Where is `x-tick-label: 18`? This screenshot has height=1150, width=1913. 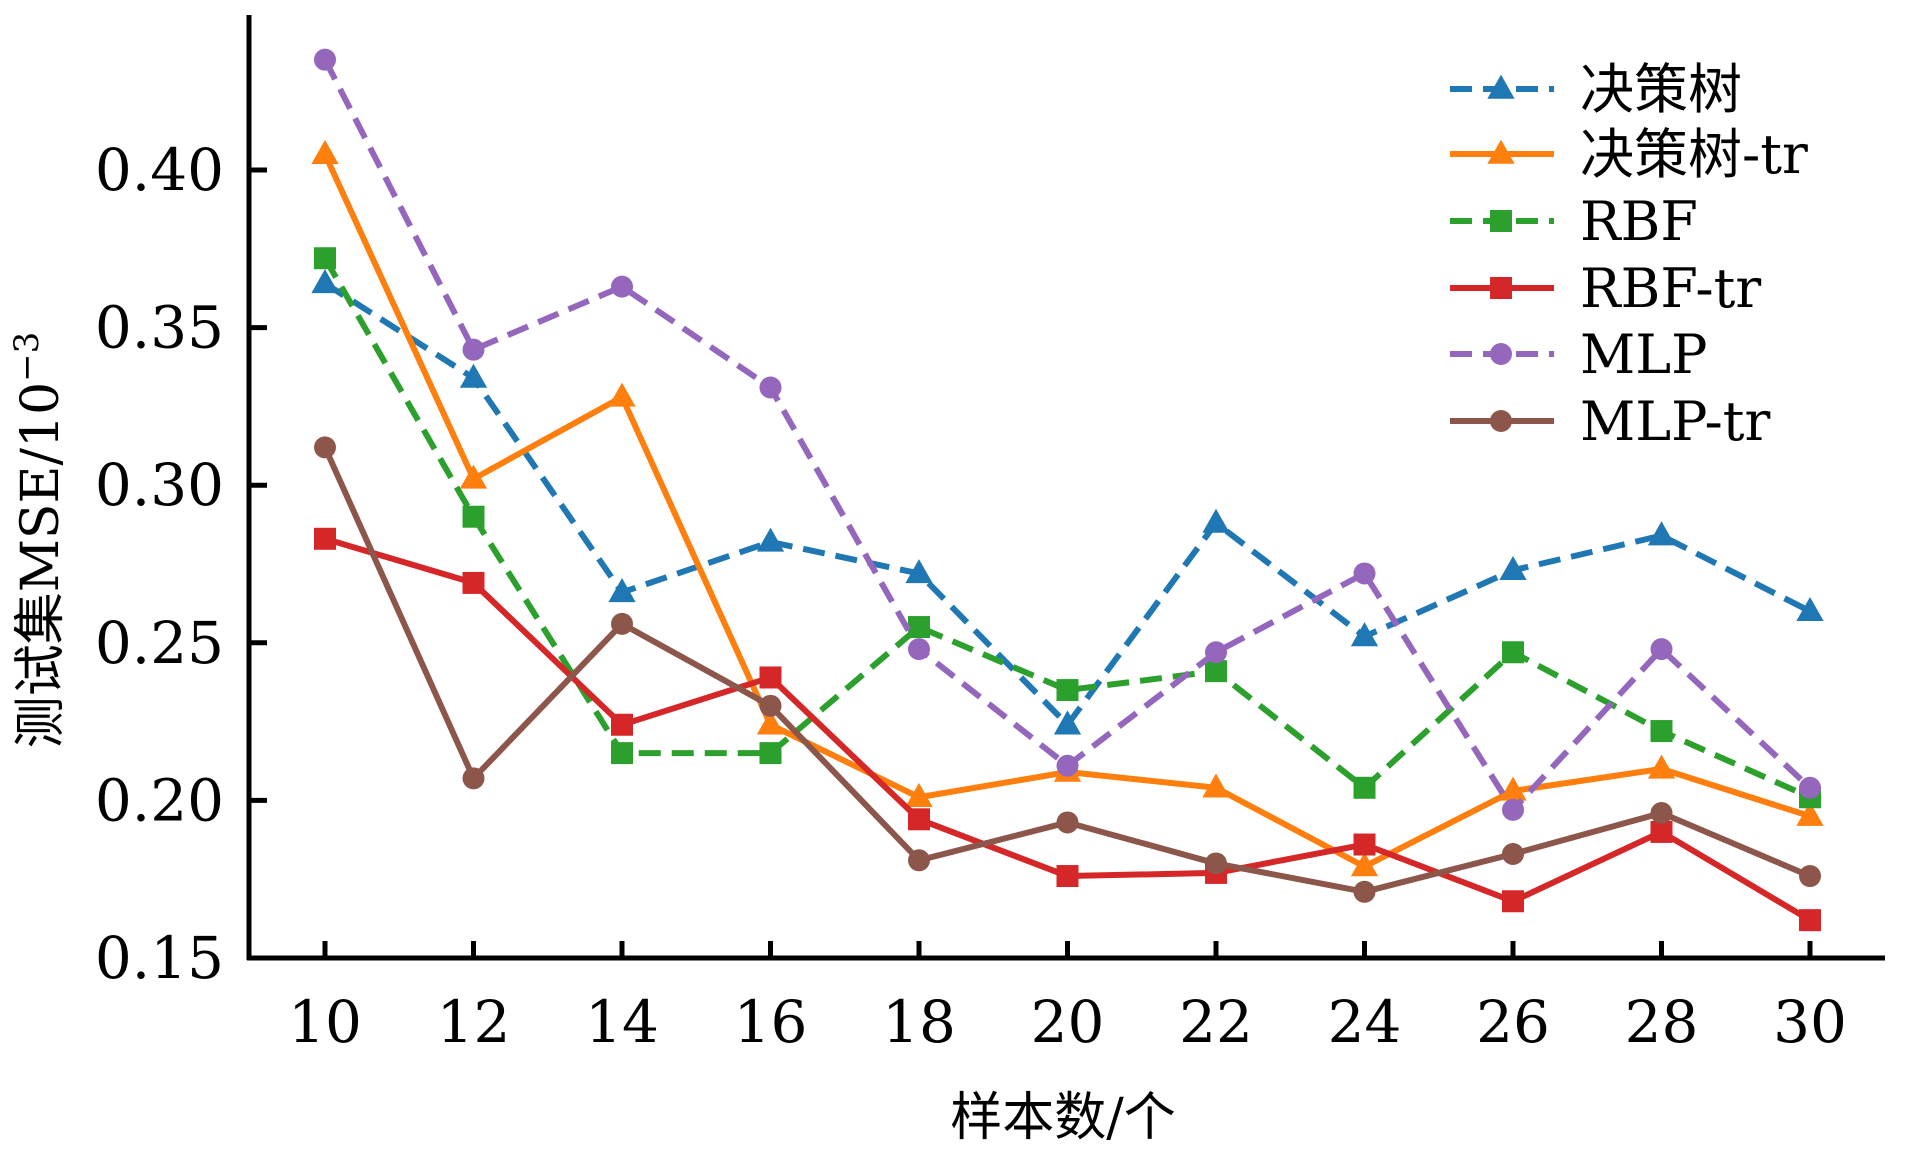
x-tick-label: 18 is located at coordinates (919, 1022).